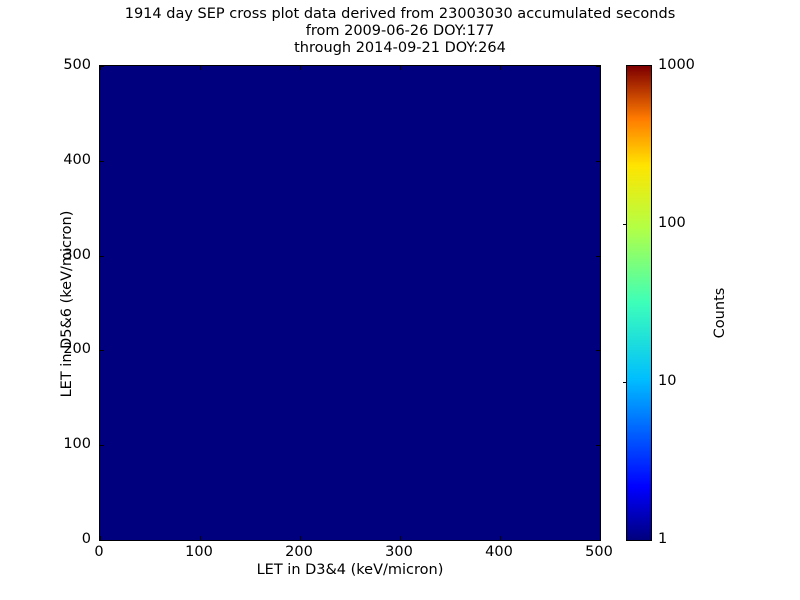 The height and width of the screenshot is (600, 800). I want to click on x-ticklabel-100: 100, so click(199, 552).